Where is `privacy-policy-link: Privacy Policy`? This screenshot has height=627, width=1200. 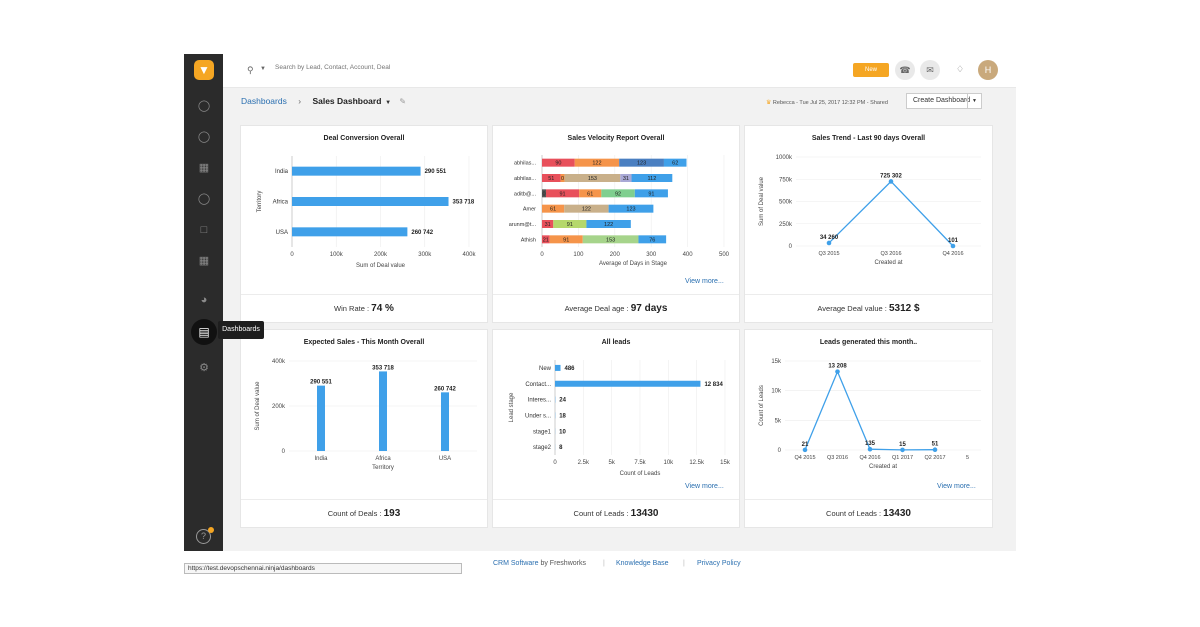
privacy-policy-link: Privacy Policy is located at coordinates (719, 563).